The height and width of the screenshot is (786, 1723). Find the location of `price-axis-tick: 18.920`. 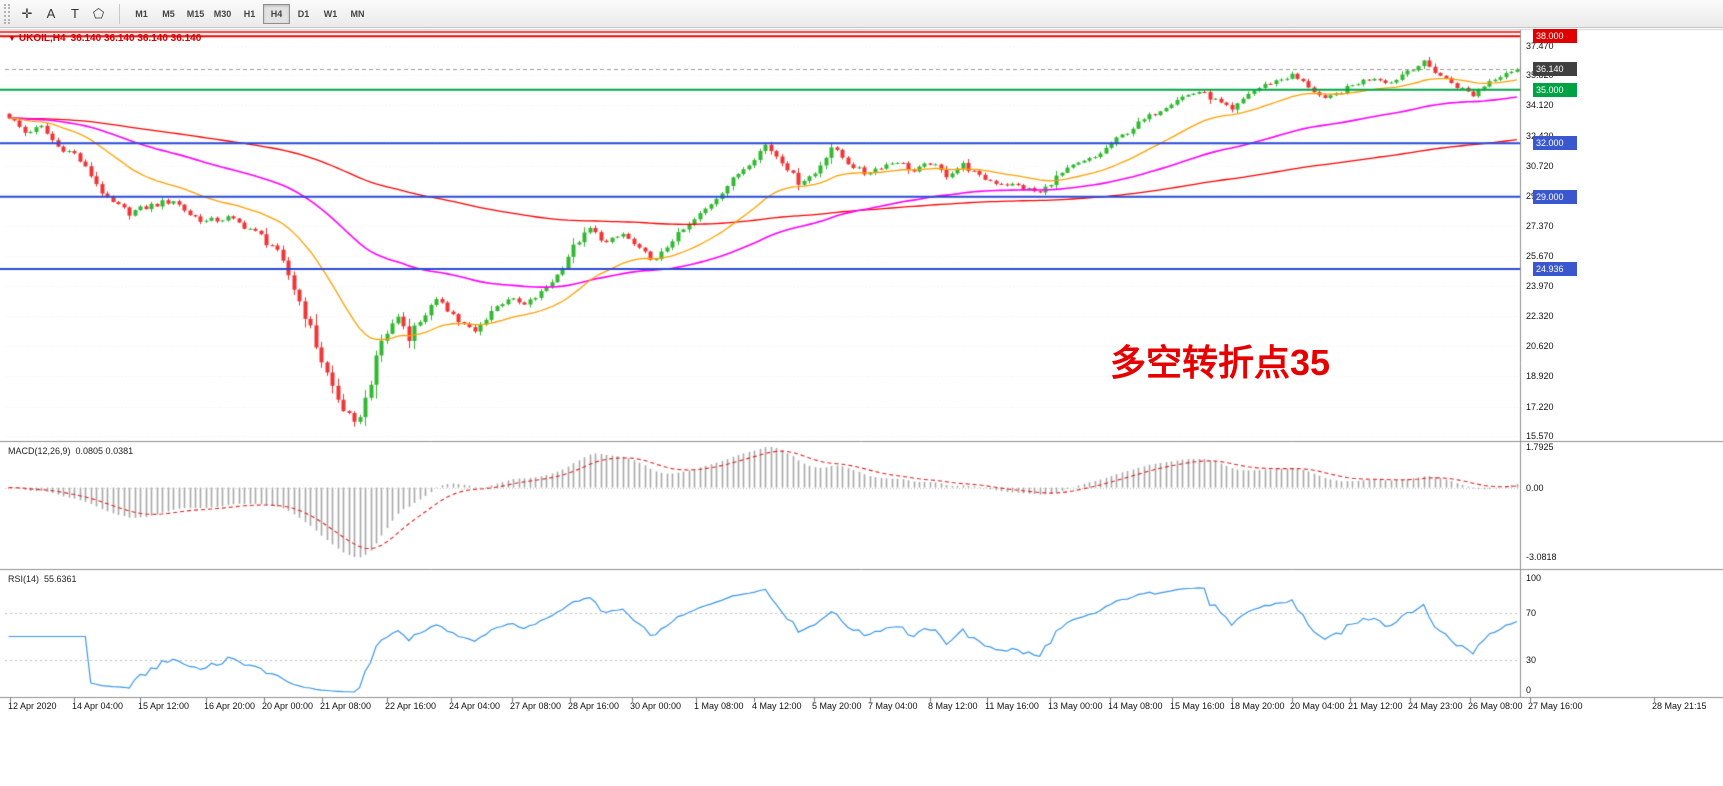

price-axis-tick: 18.920 is located at coordinates (1540, 376).